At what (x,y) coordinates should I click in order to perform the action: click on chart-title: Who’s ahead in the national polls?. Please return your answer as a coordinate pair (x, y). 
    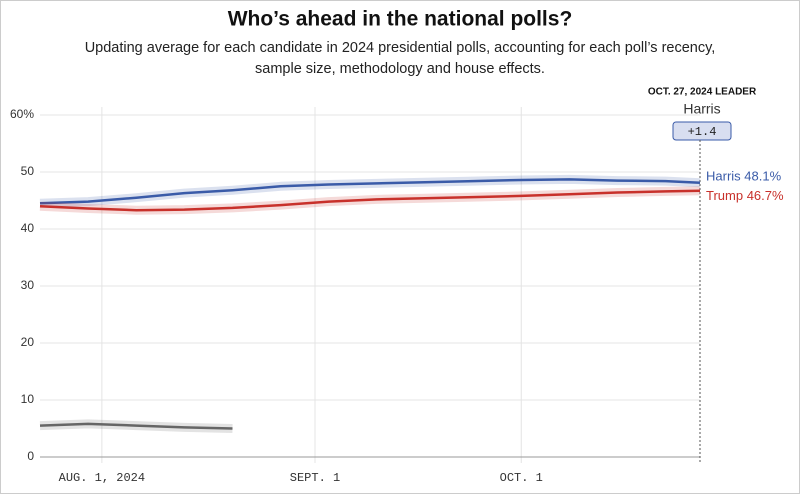
    Looking at the image, I should click on (400, 19).